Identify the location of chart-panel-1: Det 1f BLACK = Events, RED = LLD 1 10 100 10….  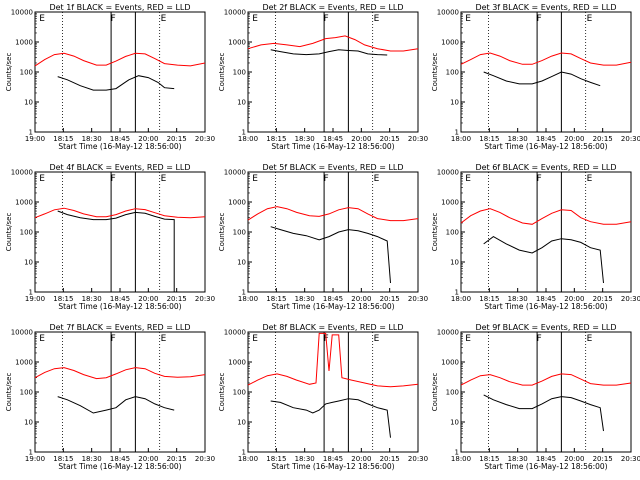
(110, 77).